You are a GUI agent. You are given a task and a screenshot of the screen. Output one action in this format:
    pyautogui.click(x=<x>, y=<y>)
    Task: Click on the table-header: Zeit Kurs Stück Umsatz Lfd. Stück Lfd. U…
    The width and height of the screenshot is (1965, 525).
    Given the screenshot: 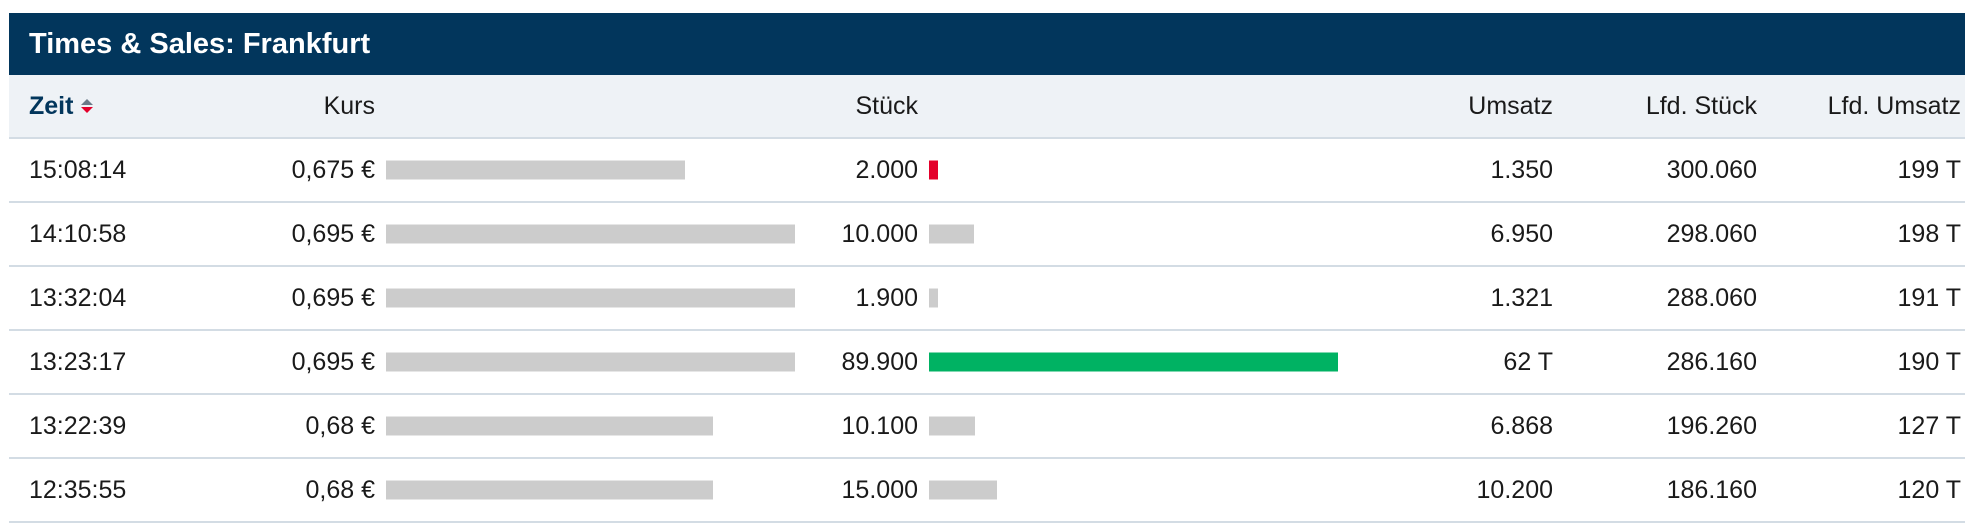 What is the action you would take?
    pyautogui.click(x=987, y=107)
    